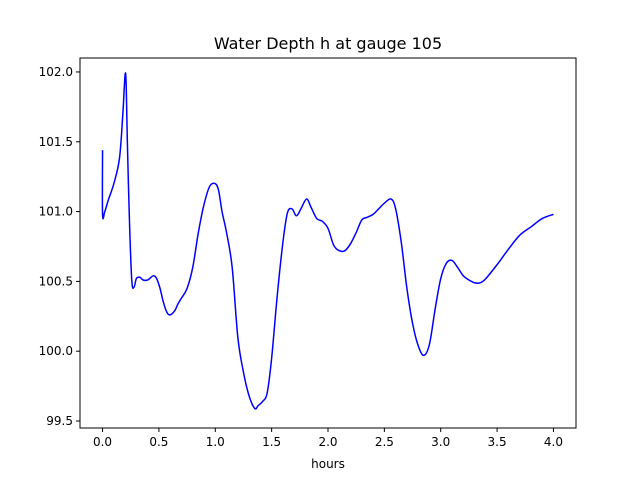  What do you see at coordinates (328, 464) in the screenshot?
I see `x-axis-label: hours` at bounding box center [328, 464].